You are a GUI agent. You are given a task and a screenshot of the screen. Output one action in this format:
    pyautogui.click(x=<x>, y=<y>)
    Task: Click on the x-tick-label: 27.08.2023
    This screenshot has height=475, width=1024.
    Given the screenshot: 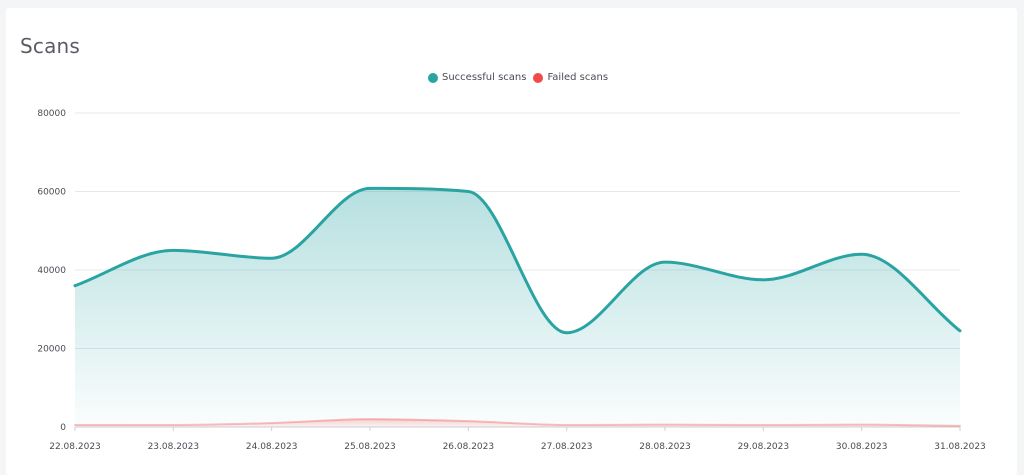 What is the action you would take?
    pyautogui.click(x=567, y=447)
    